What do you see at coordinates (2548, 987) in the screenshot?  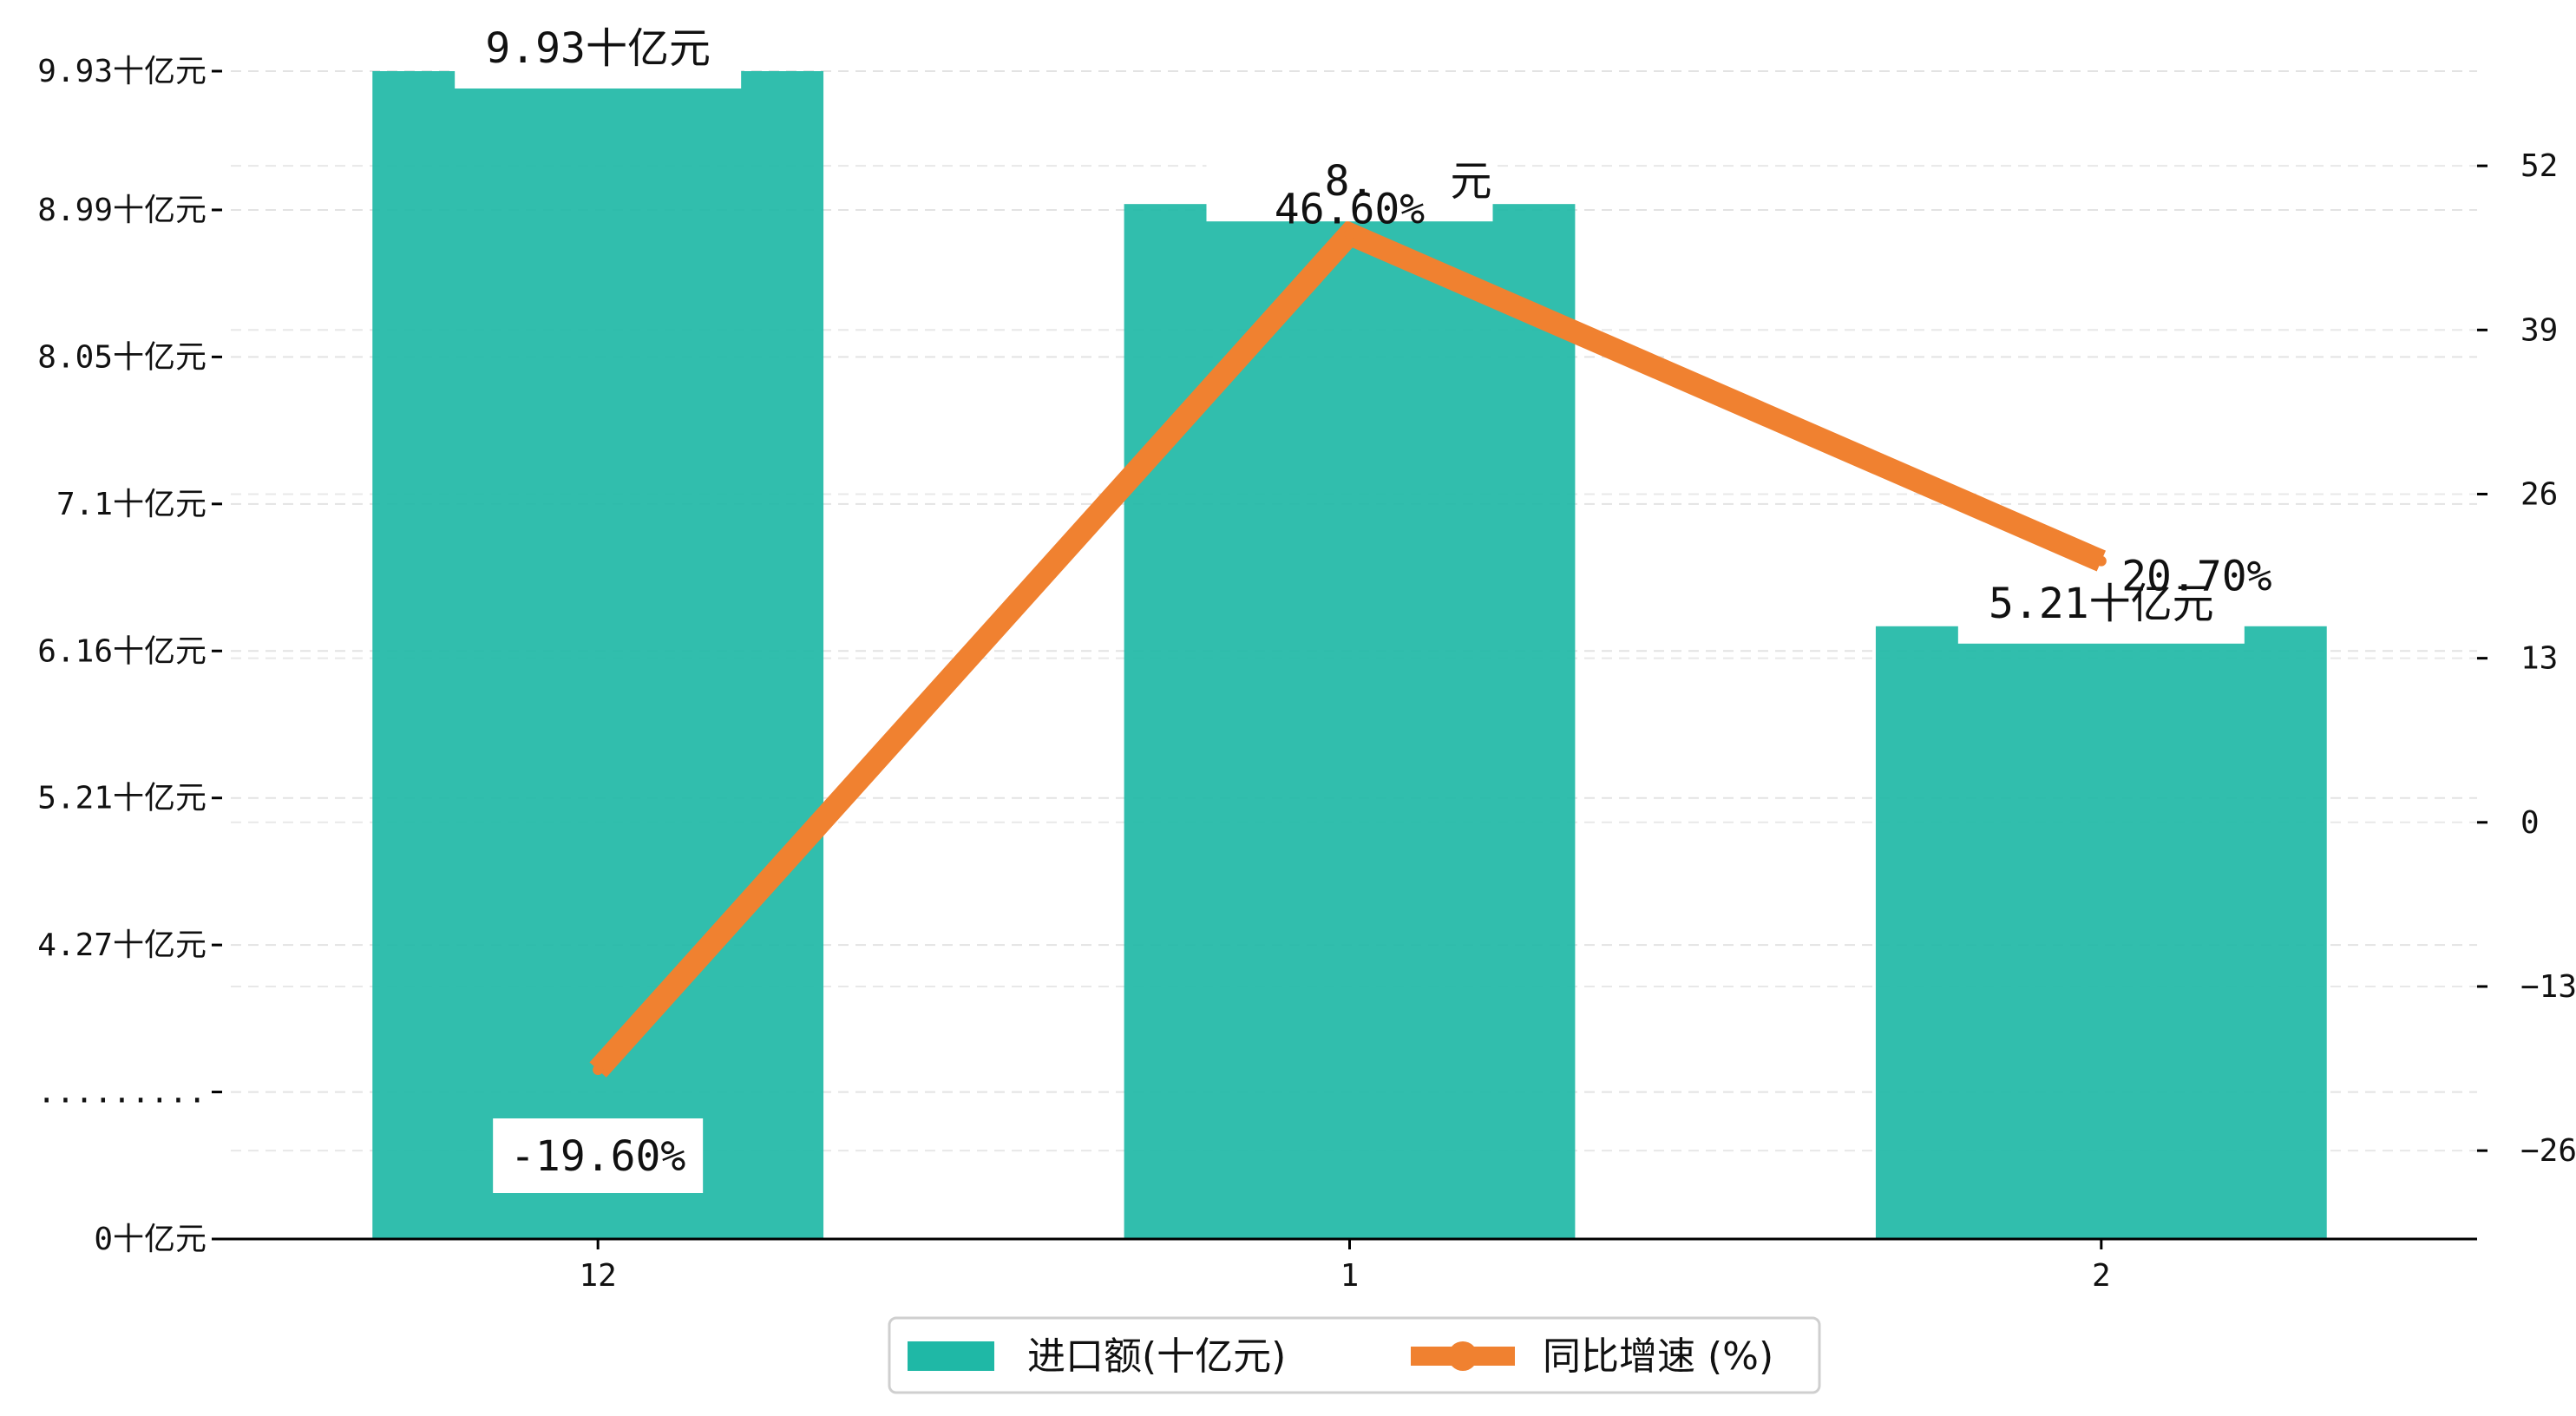 I see `y-right-tick-label: −13` at bounding box center [2548, 987].